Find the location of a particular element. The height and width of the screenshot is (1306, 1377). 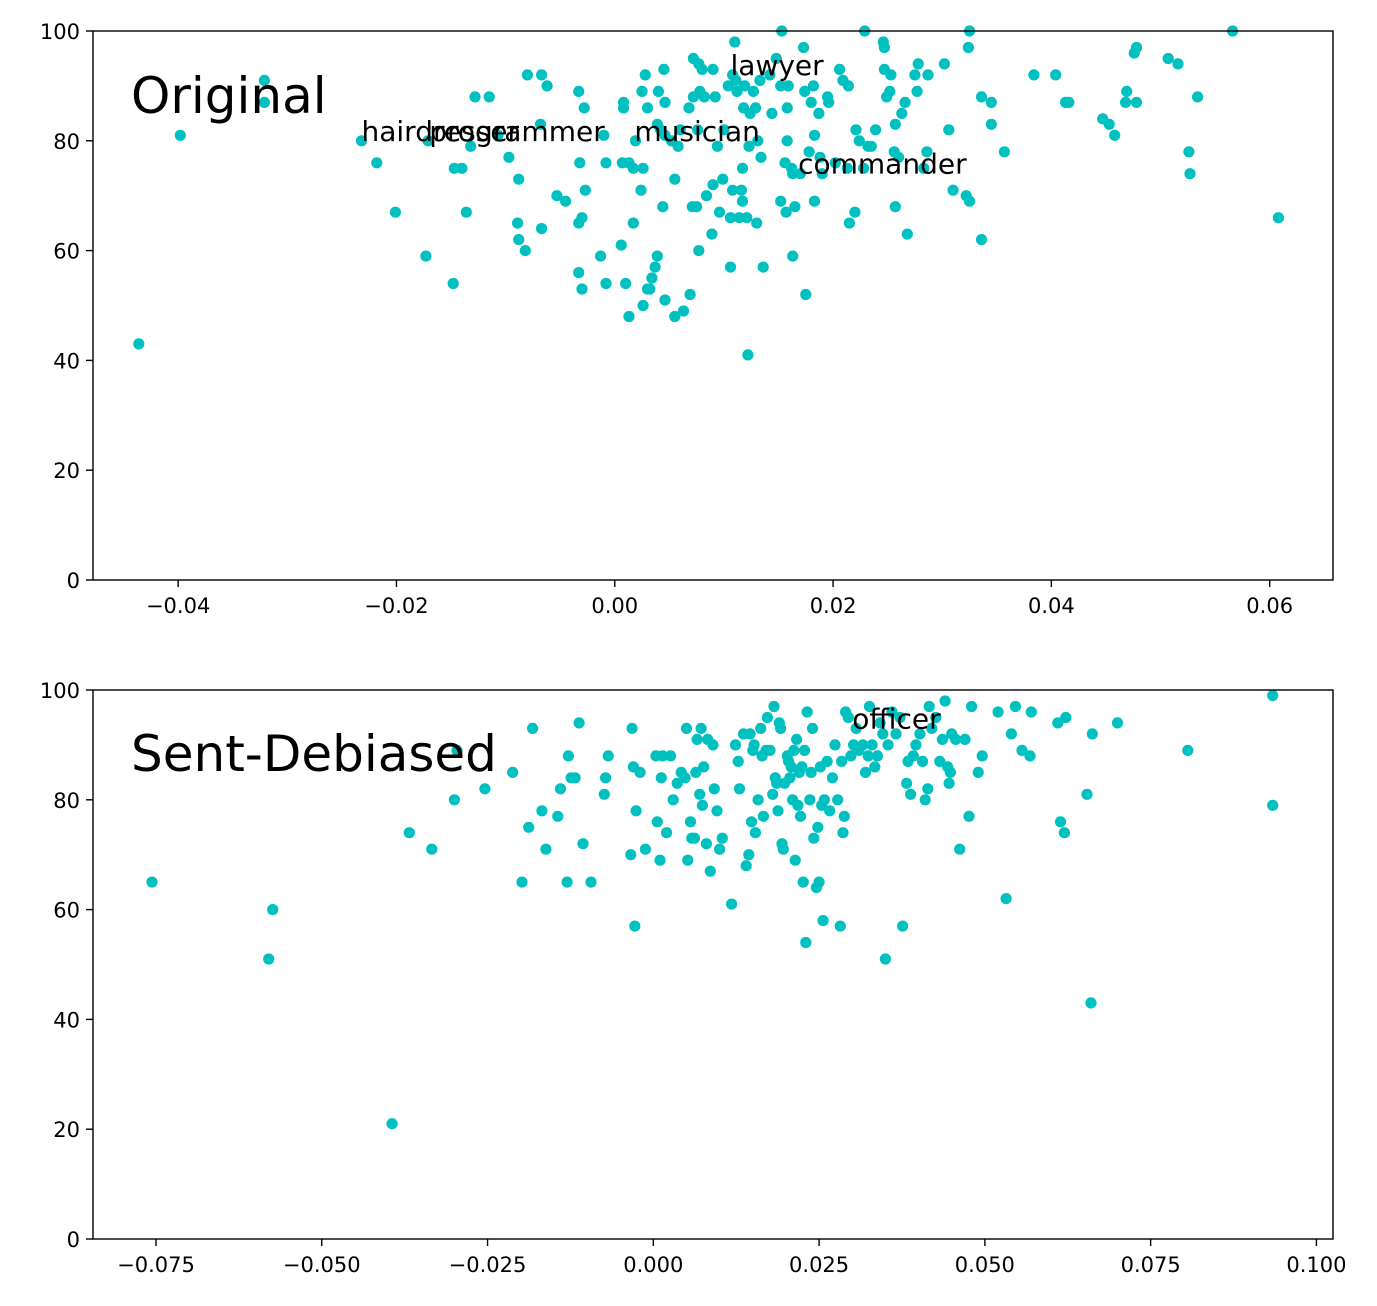

y-tick-label: 100 is located at coordinates (60, 32).